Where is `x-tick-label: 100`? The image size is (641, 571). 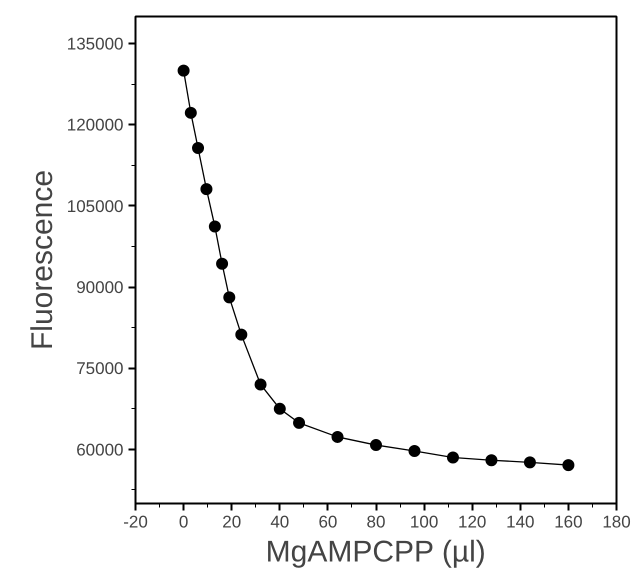 x-tick-label: 100 is located at coordinates (424, 522).